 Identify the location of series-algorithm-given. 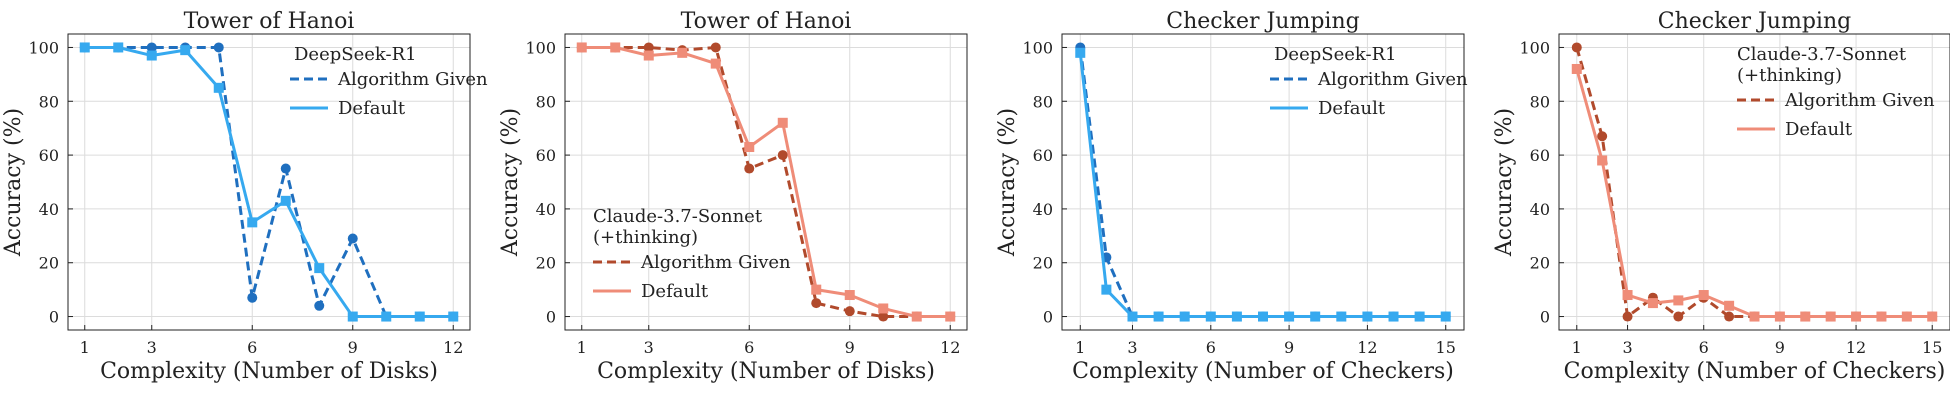
(766, 182).